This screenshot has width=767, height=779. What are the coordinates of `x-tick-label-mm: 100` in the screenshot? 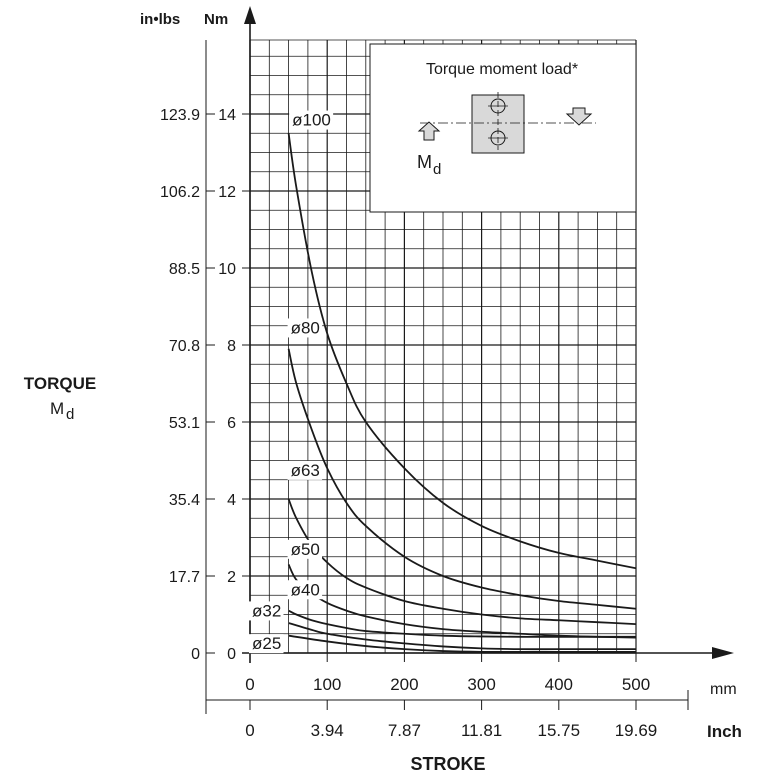 It's located at (327, 684).